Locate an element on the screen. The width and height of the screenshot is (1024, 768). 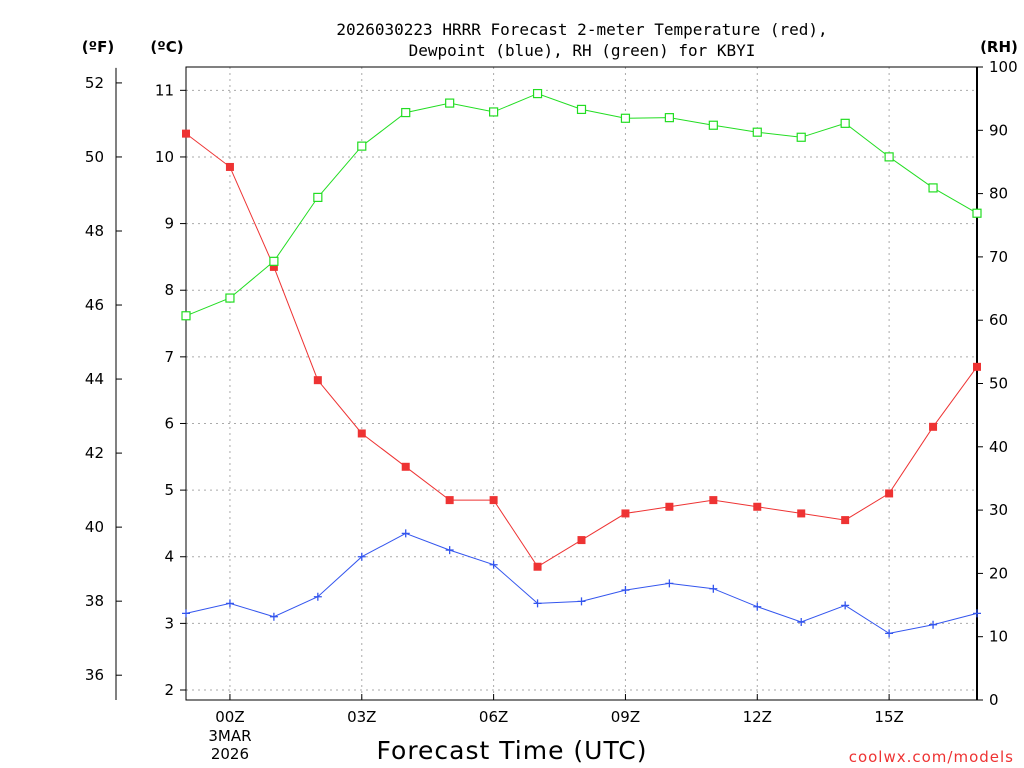
rh-unit-label: (RH) is located at coordinates (999, 47).